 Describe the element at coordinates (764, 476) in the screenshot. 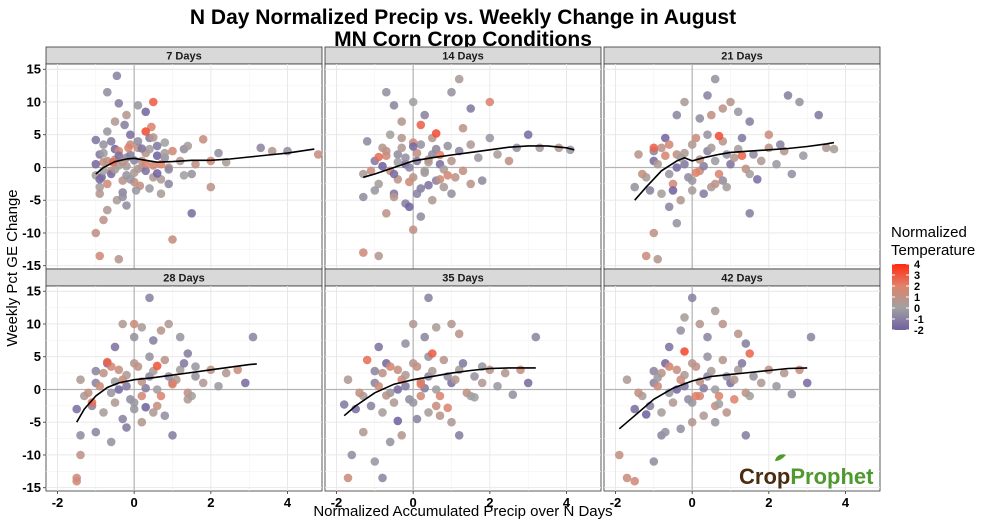

I see `logo-text-crop: Crop` at that location.